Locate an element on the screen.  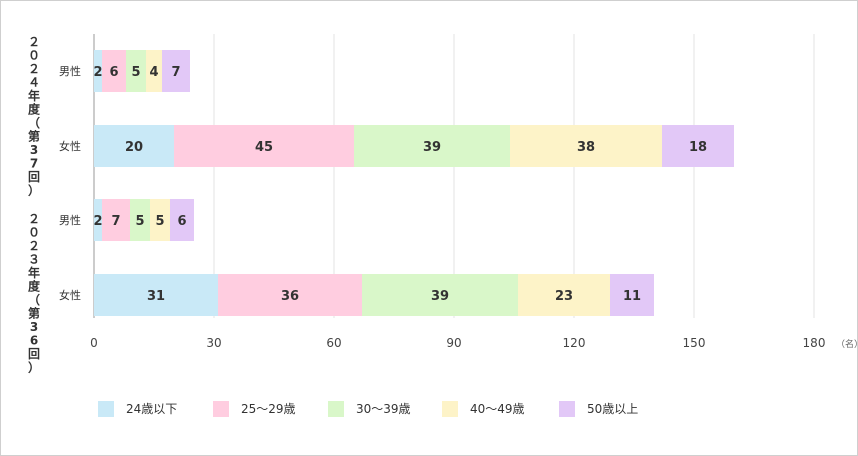
bar-value-label: 11 is located at coordinates (632, 296).